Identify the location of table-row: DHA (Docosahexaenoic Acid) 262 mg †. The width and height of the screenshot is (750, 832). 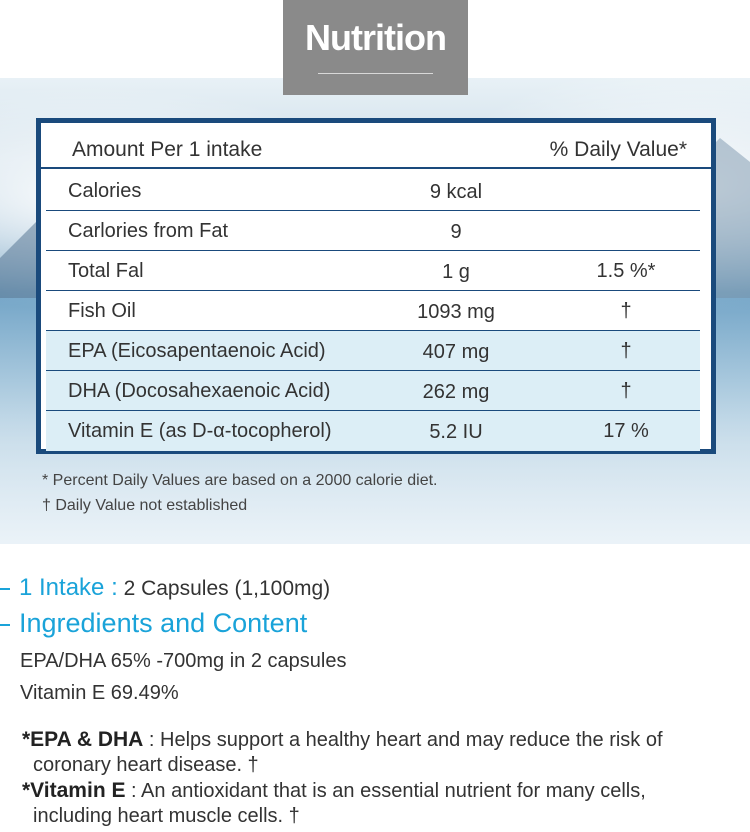
(373, 391).